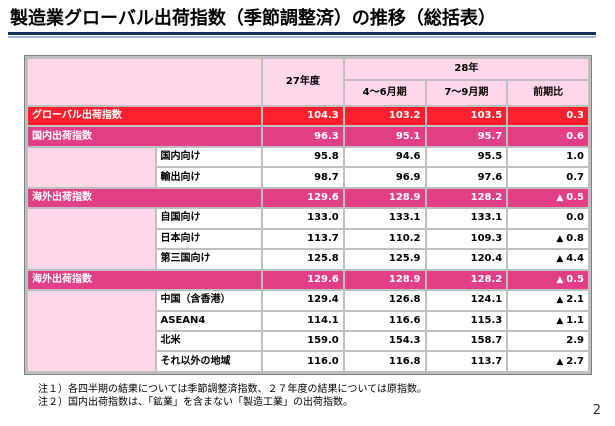 Image resolution: width=615 pixels, height=426 pixels. What do you see at coordinates (208, 177) in the screenshot?
I see `row-label: 輸出向け` at bounding box center [208, 177].